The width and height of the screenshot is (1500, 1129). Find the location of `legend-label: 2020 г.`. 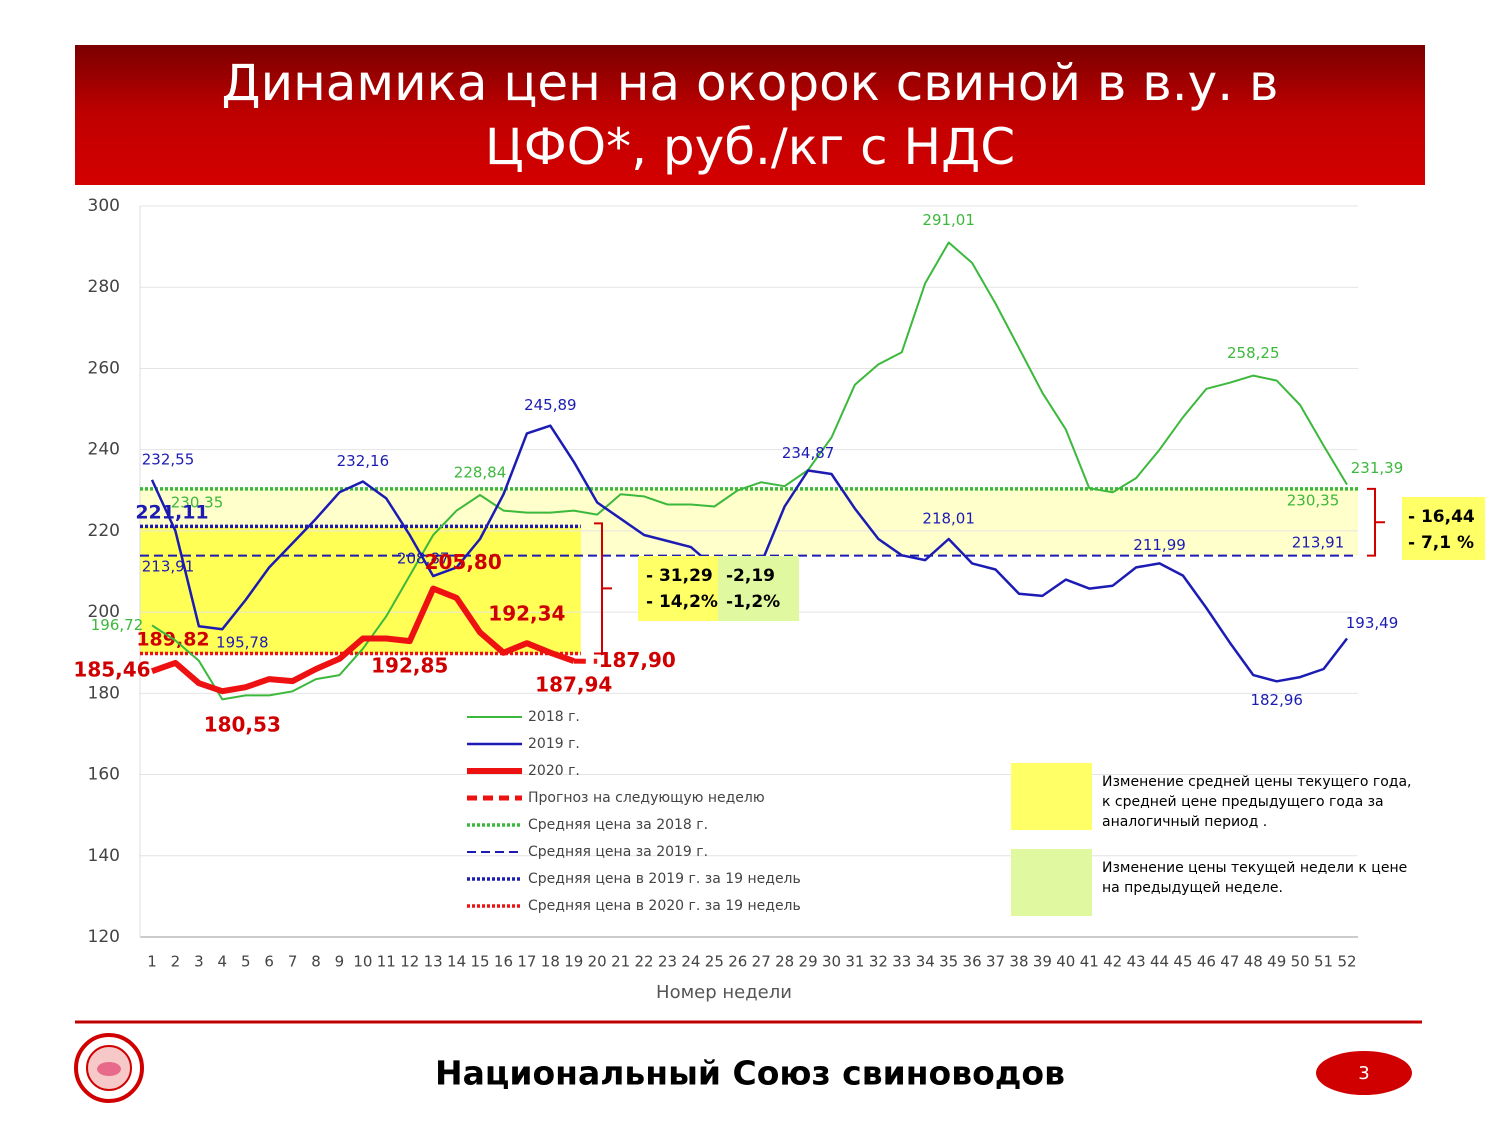

legend-label: 2020 г. is located at coordinates (554, 771).